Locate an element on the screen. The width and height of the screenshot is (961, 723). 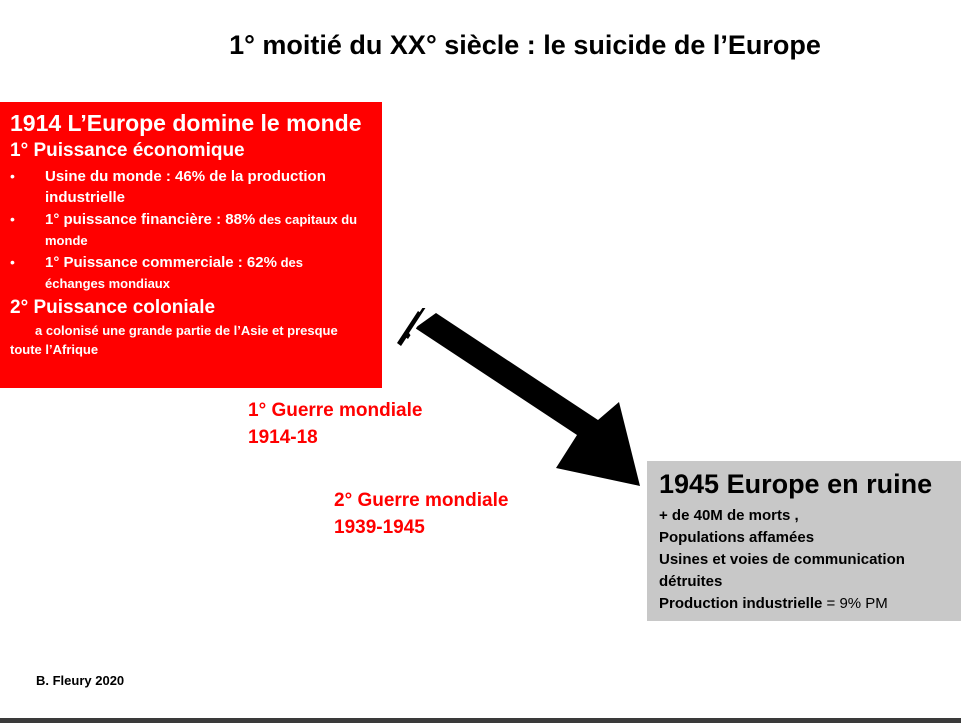
author-credit: B. Fleury 2020 is located at coordinates (80, 680).